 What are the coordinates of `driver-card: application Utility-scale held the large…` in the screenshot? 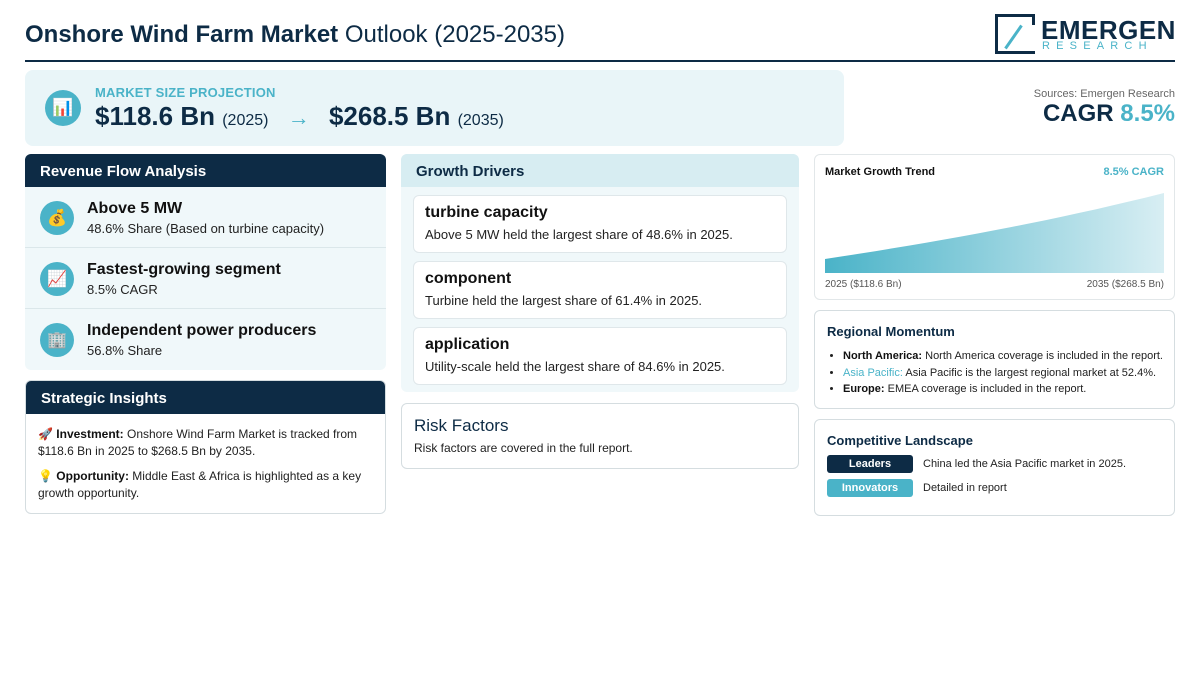 It's located at (600, 356).